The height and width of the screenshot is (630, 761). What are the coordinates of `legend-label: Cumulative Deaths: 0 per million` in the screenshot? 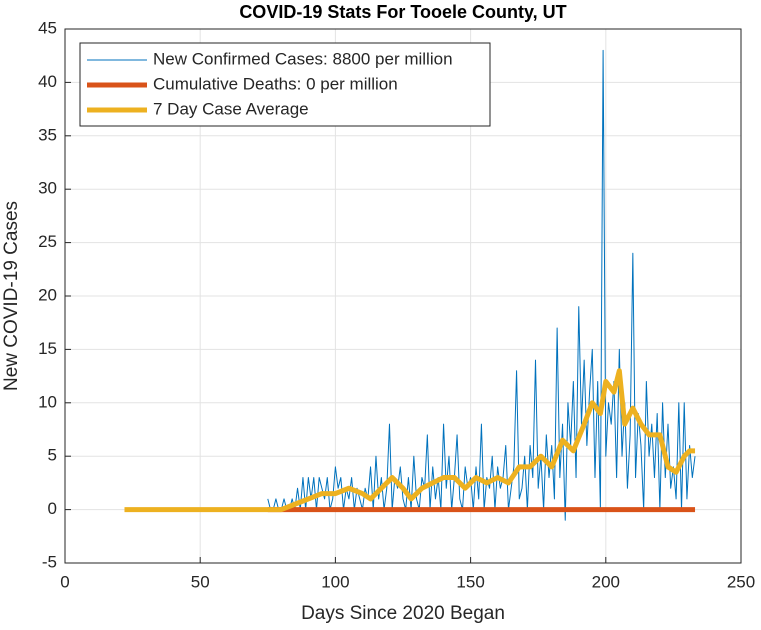 It's located at (275, 83).